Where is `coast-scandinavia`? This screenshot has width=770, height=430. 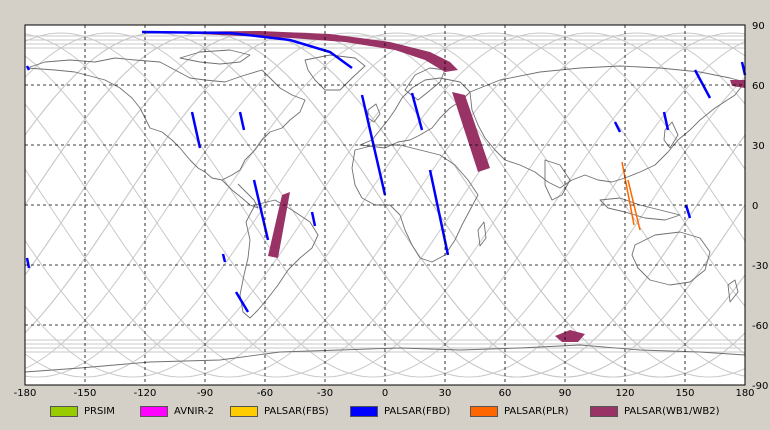
coast-scandinavia is located at coordinates (425, 84).